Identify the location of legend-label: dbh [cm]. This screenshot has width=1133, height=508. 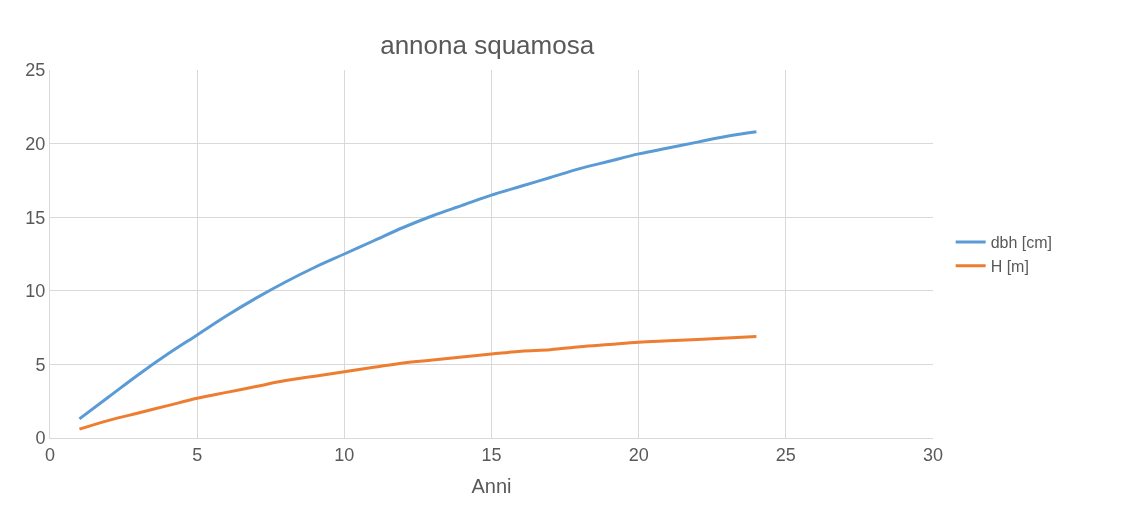
(1021, 243).